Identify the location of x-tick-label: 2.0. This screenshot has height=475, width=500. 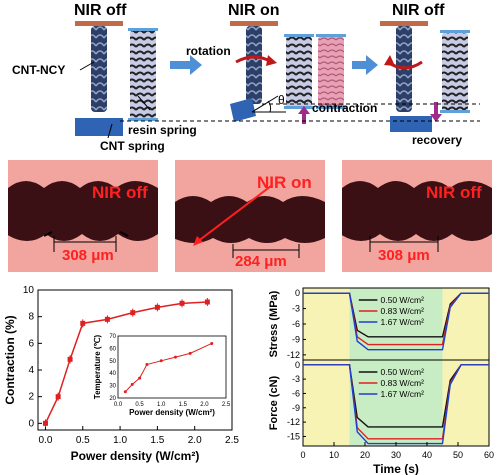
(195, 440).